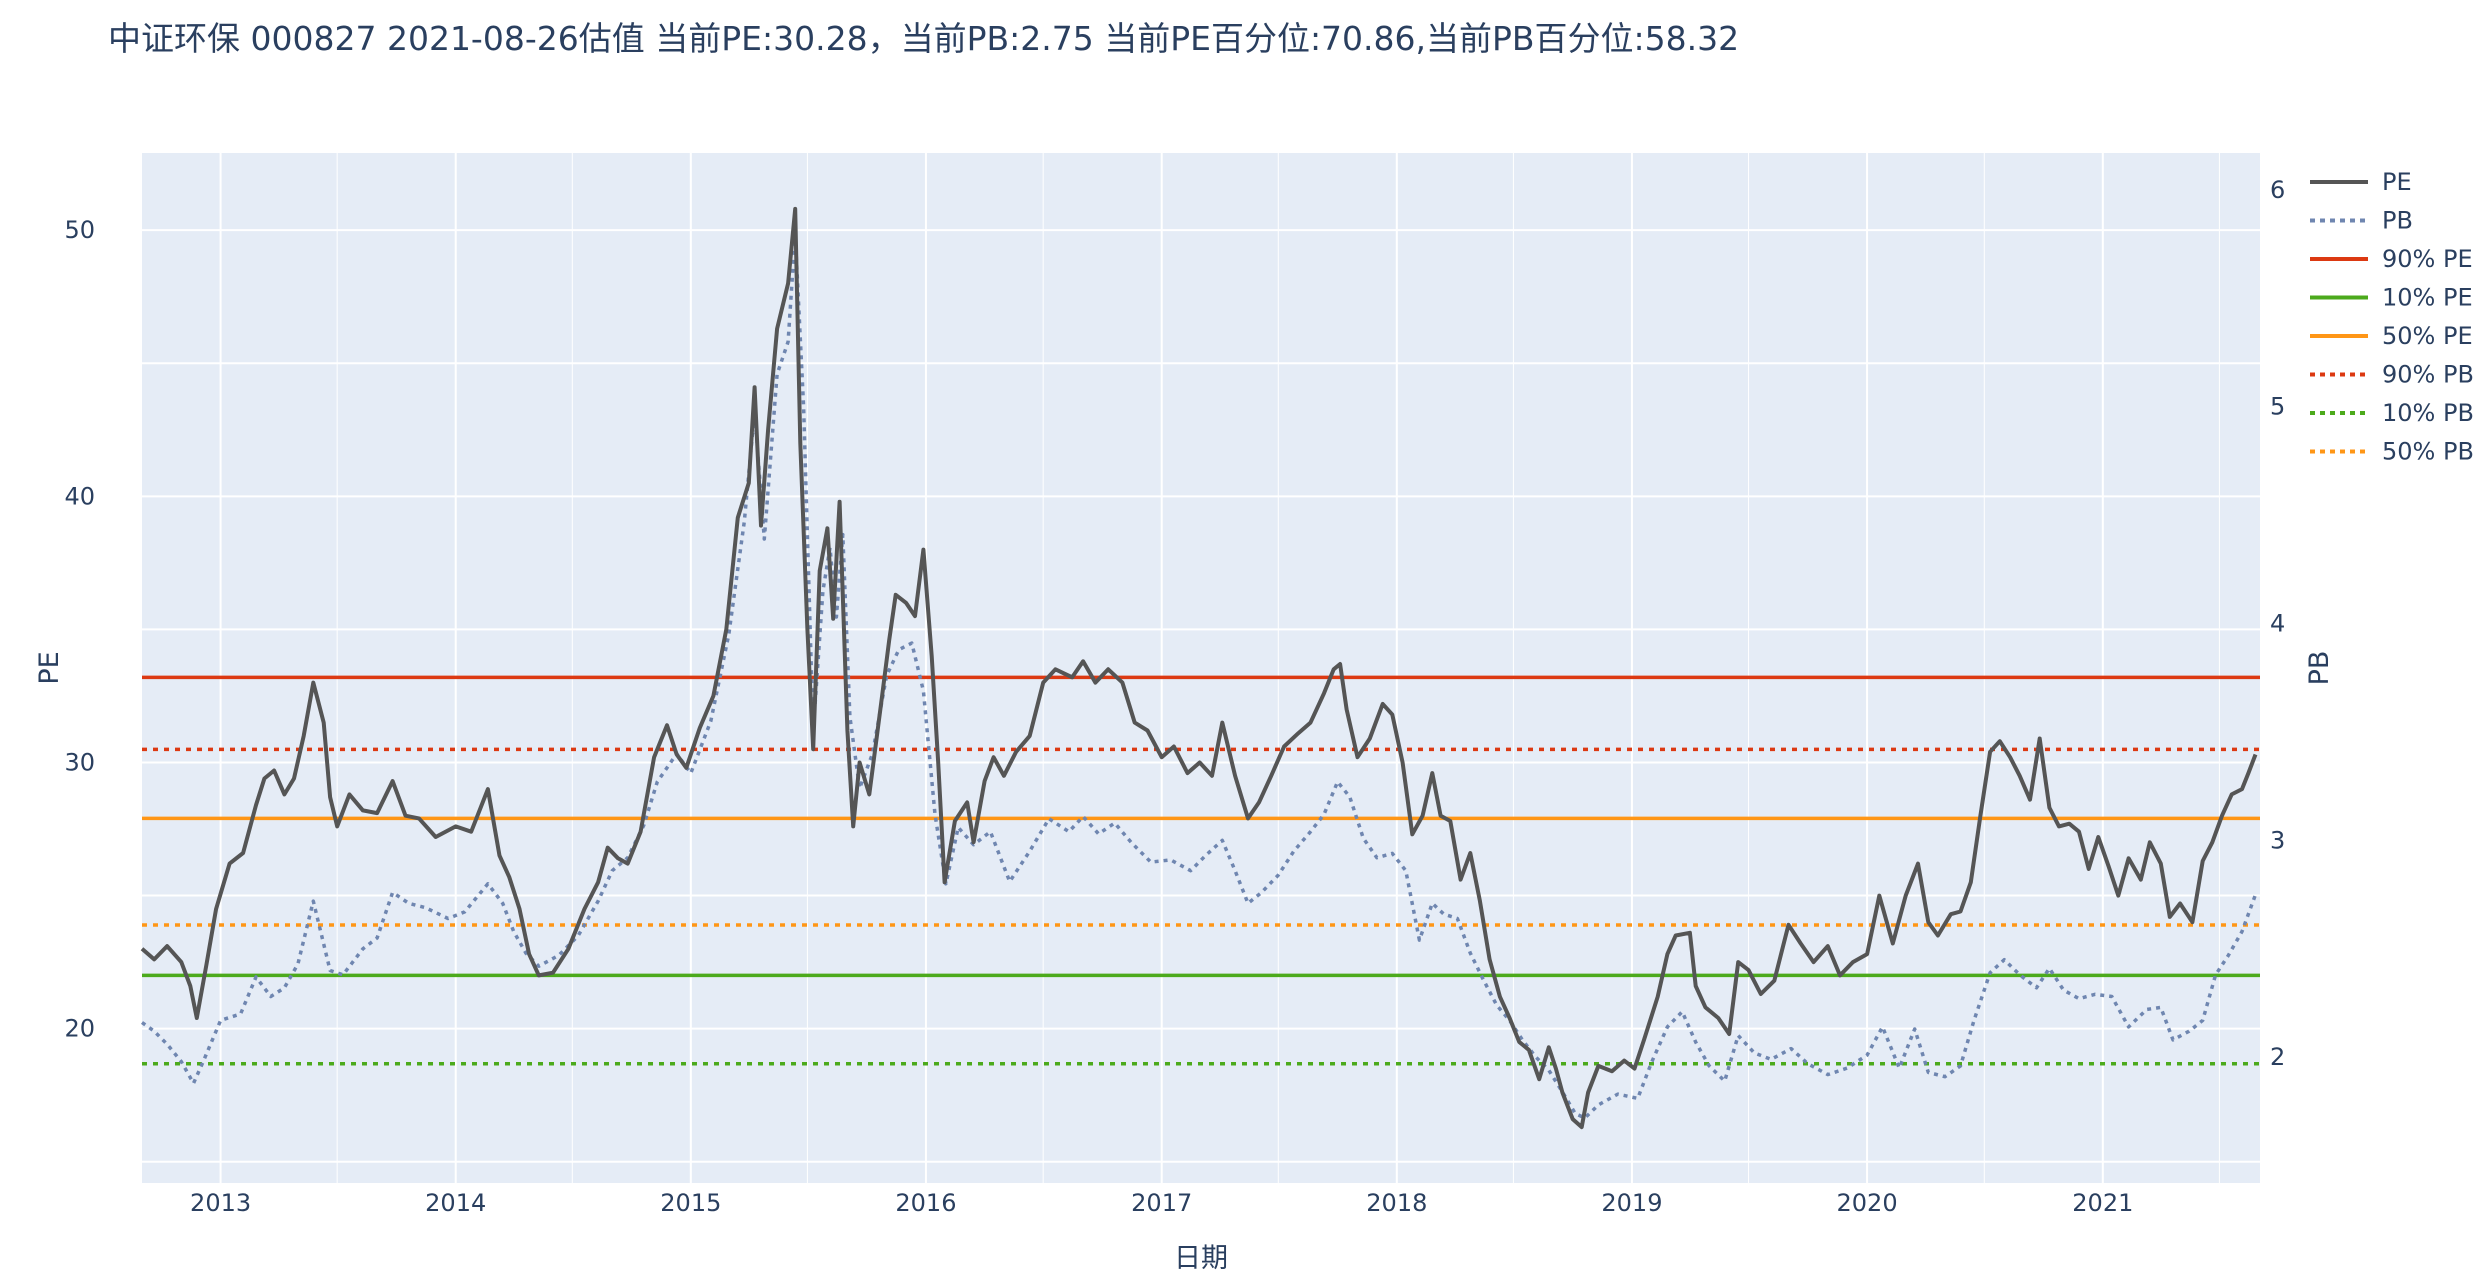 This screenshot has width=2490, height=1287. Describe the element at coordinates (79, 762) in the screenshot. I see `y-tick-label: 30` at that location.